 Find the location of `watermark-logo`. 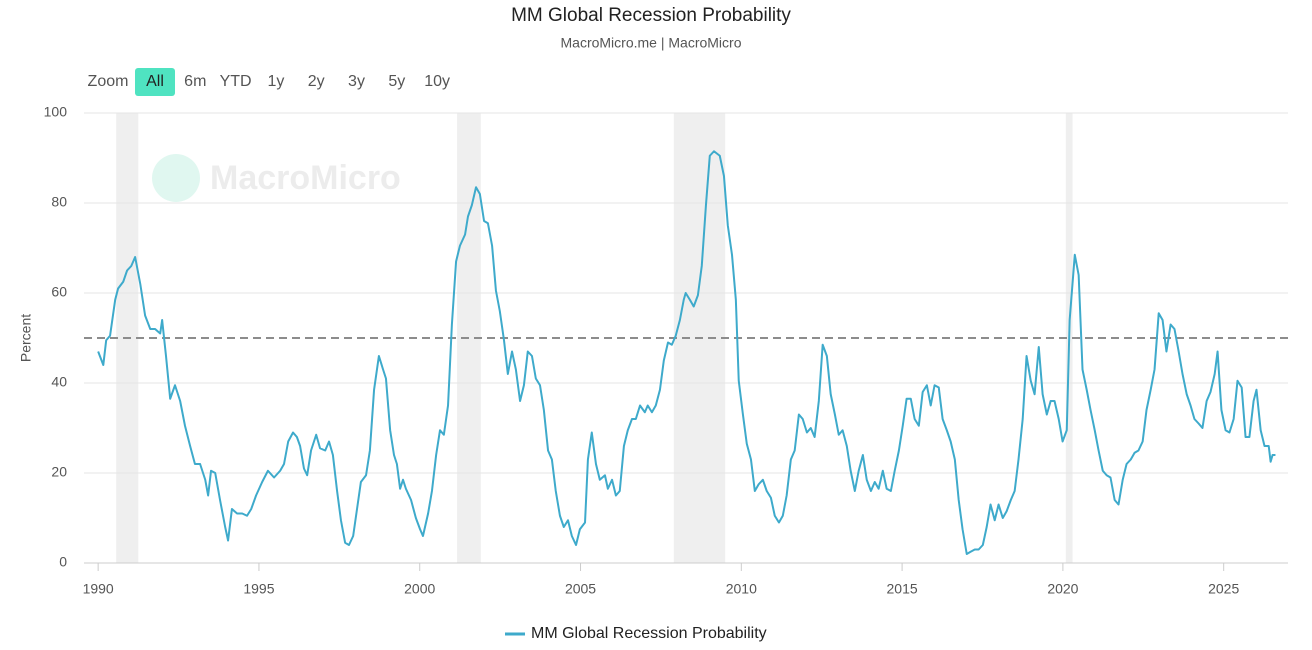

watermark-logo is located at coordinates (176, 178).